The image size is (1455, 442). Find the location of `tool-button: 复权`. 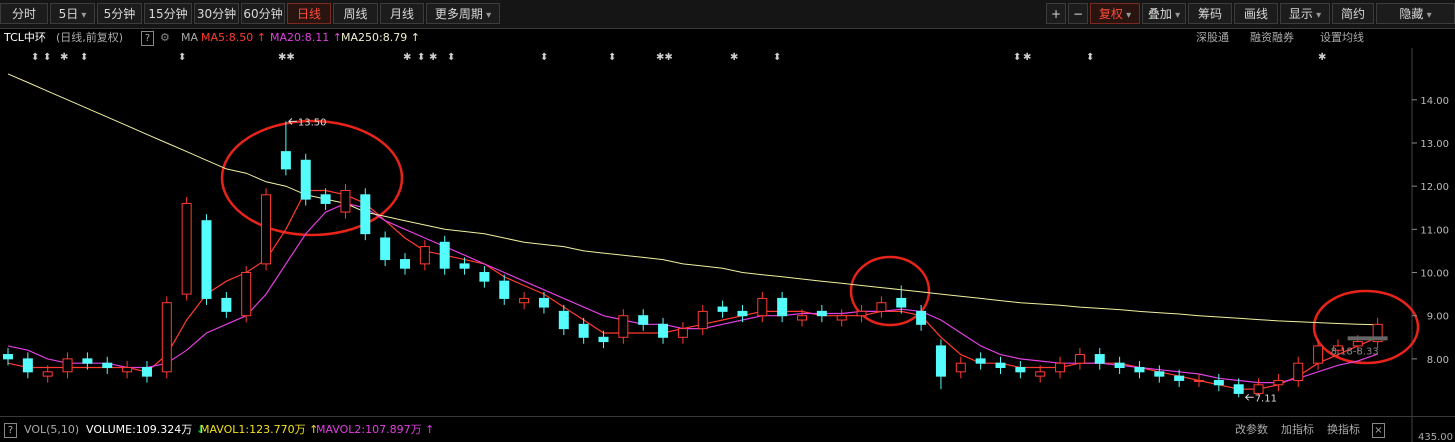

tool-button: 复权 is located at coordinates (1115, 13).